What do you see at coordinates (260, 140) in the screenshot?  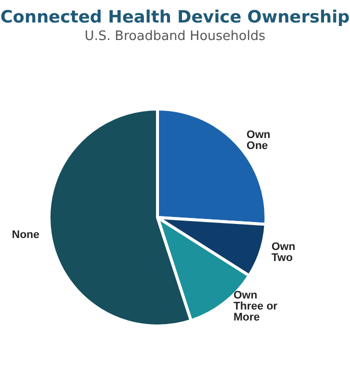 I see `slice-label: Own One` at bounding box center [260, 140].